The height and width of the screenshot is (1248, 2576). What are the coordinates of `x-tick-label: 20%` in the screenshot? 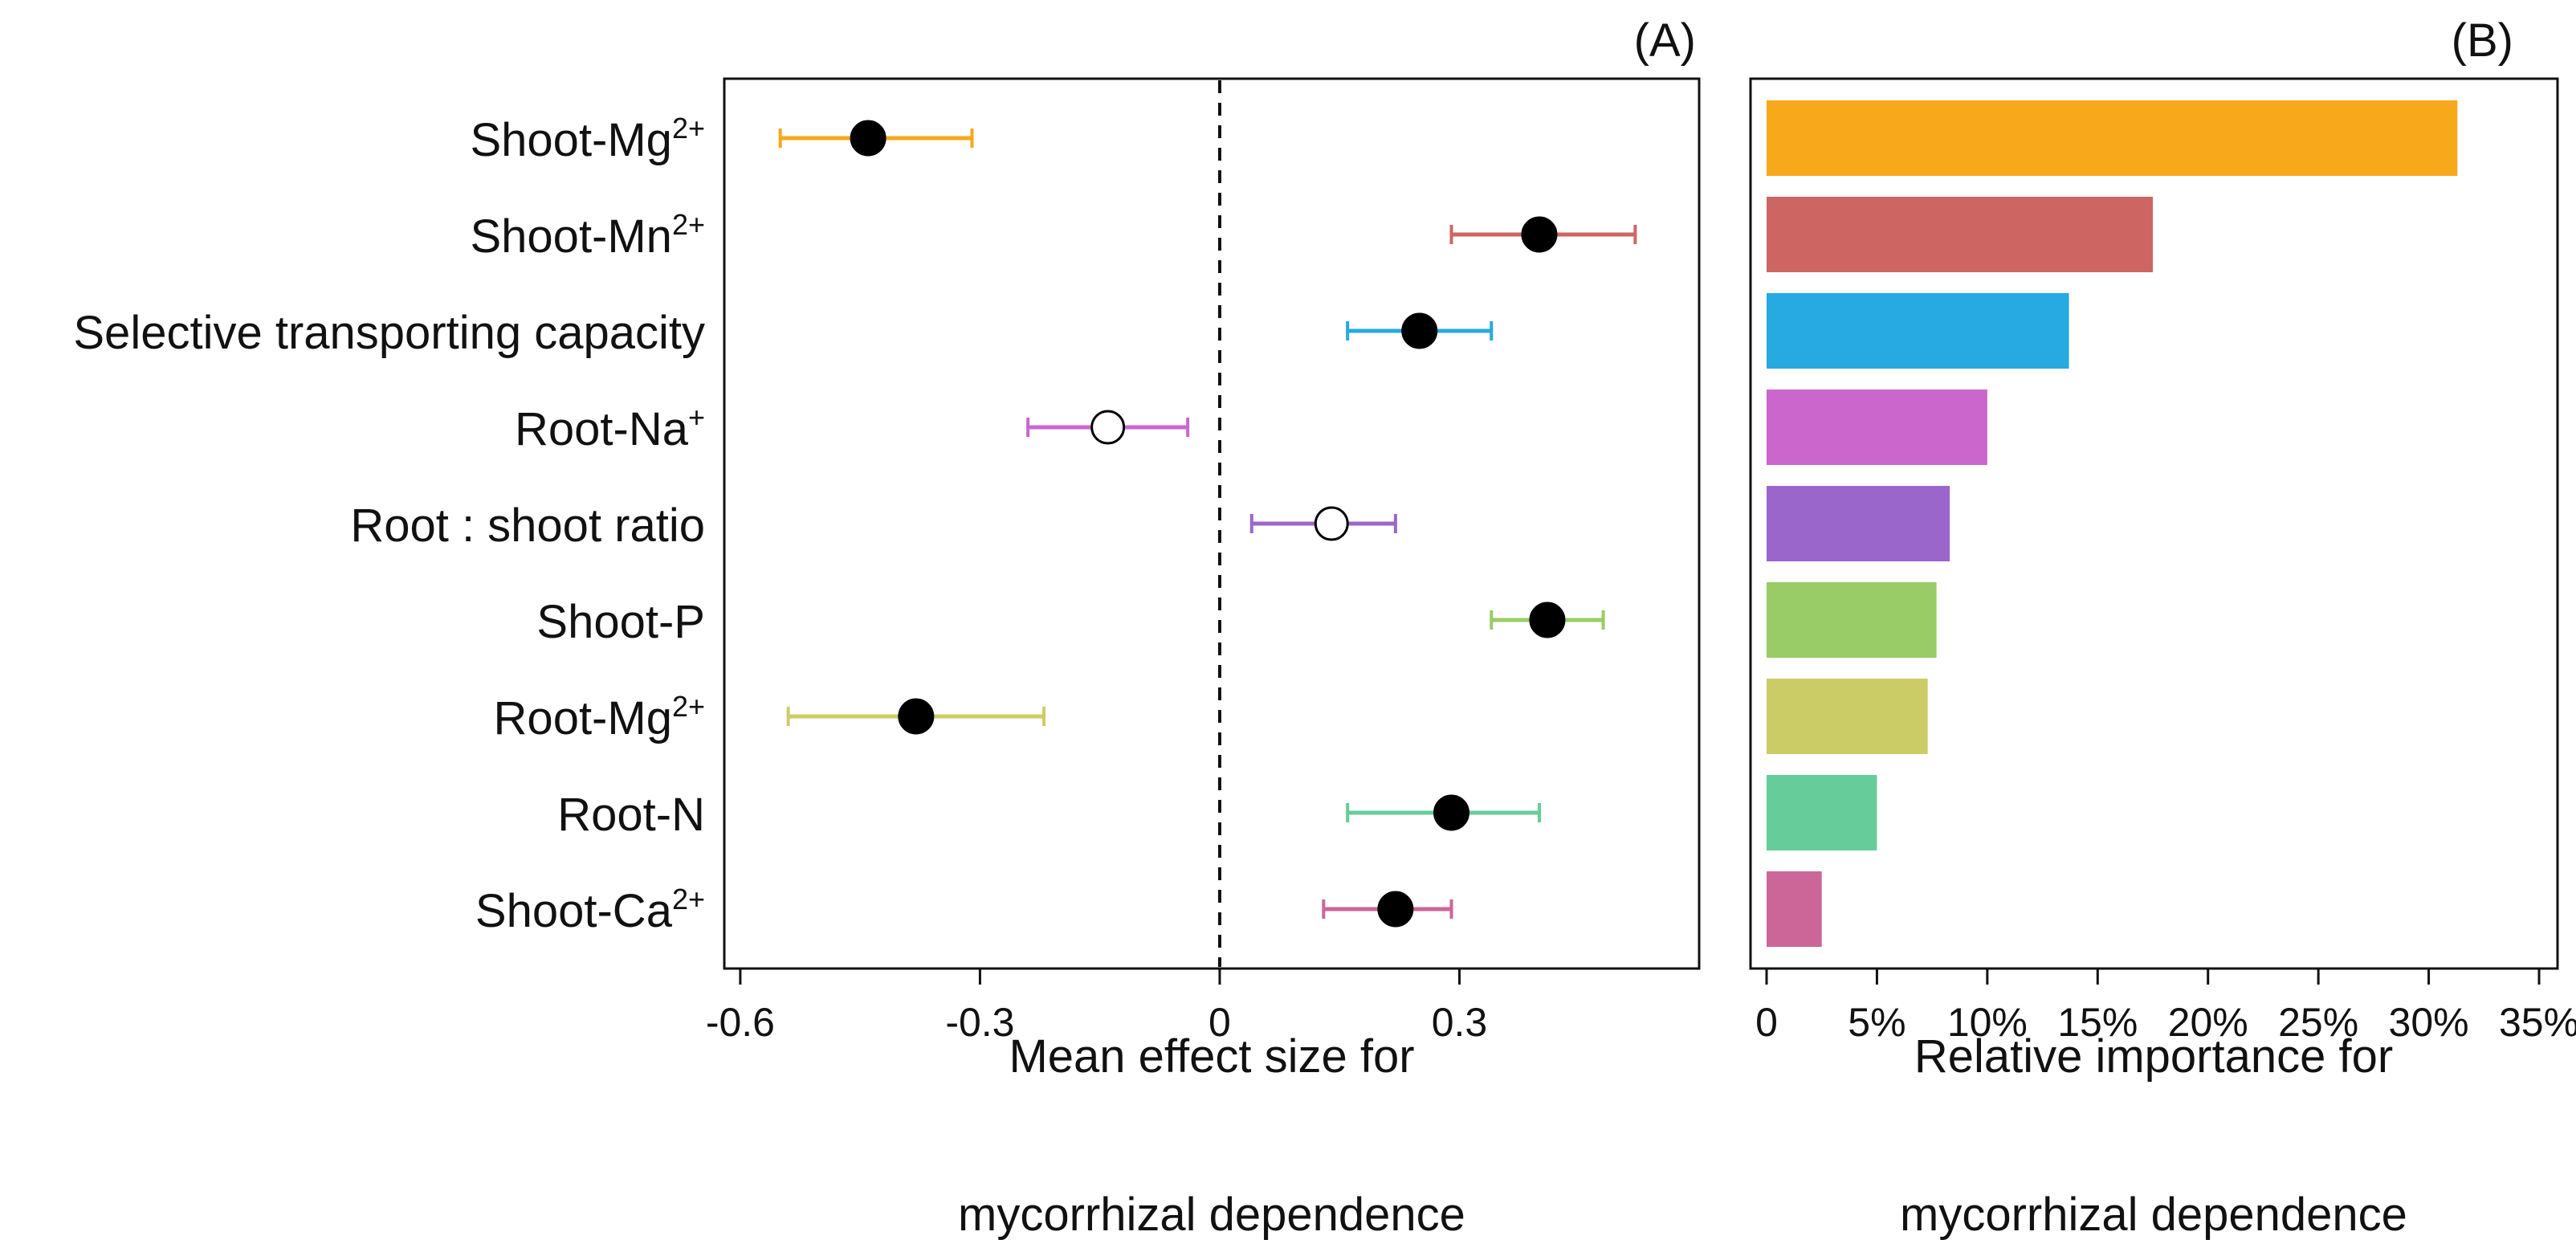 It's located at (2208, 1022).